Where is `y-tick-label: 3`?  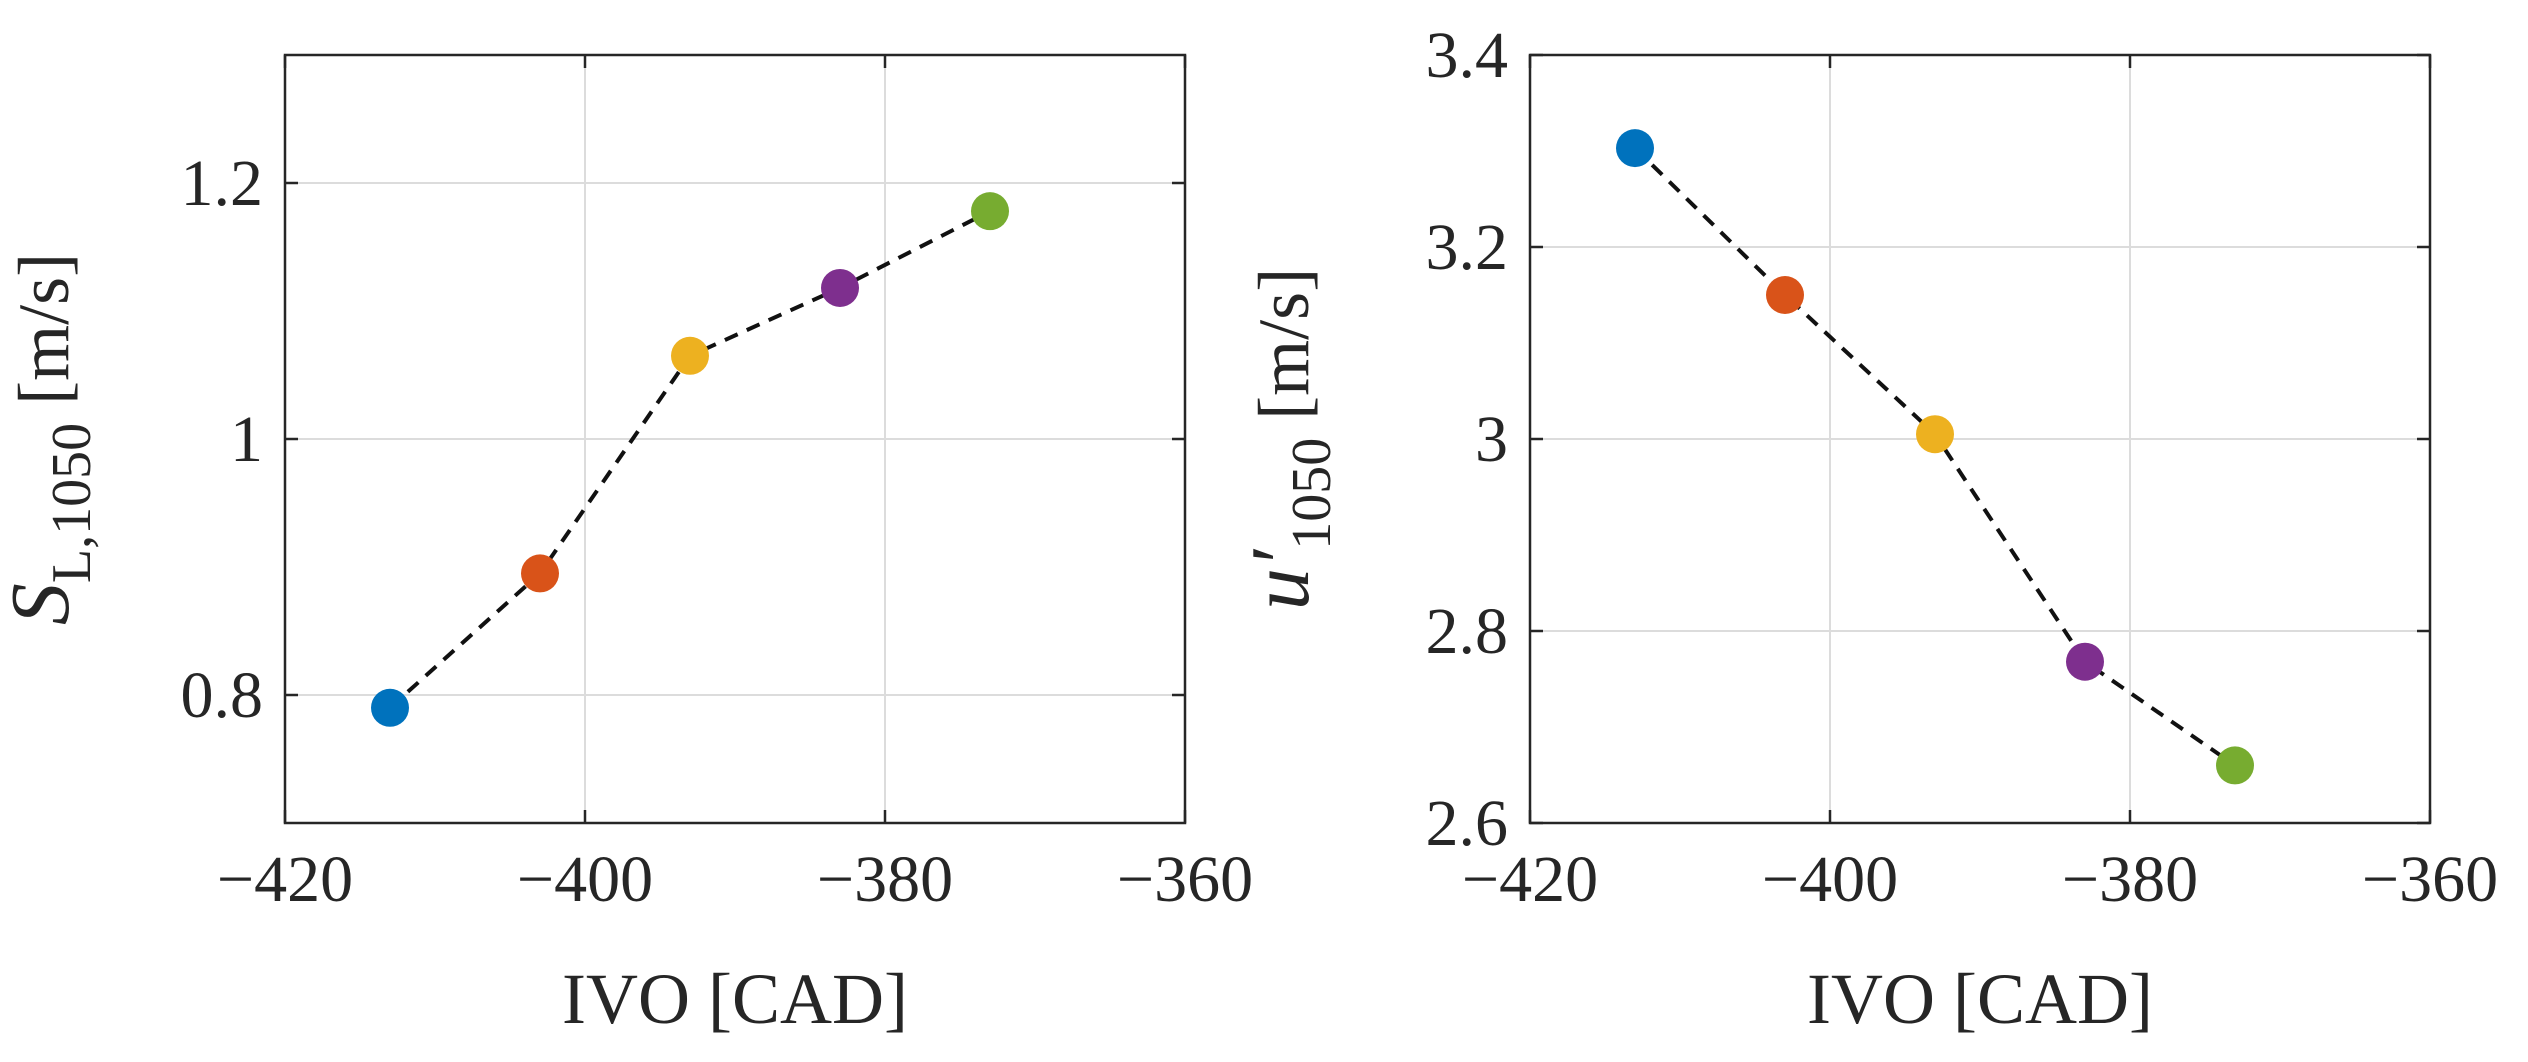
y-tick-label: 3 is located at coordinates (1491, 439).